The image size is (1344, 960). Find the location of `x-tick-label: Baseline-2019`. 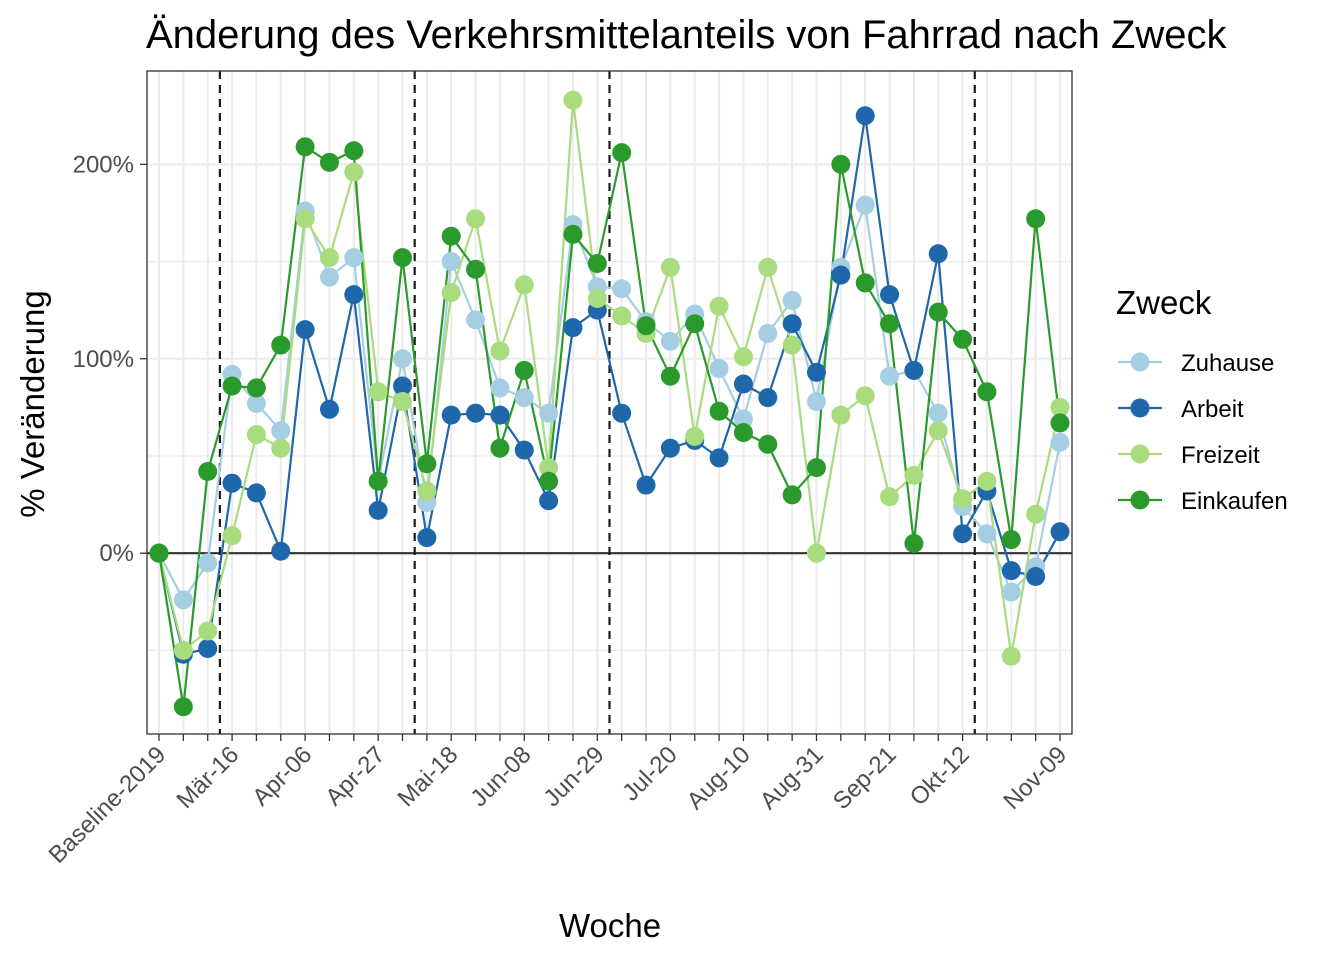

x-tick-label: Baseline-2019 is located at coordinates (108, 805).